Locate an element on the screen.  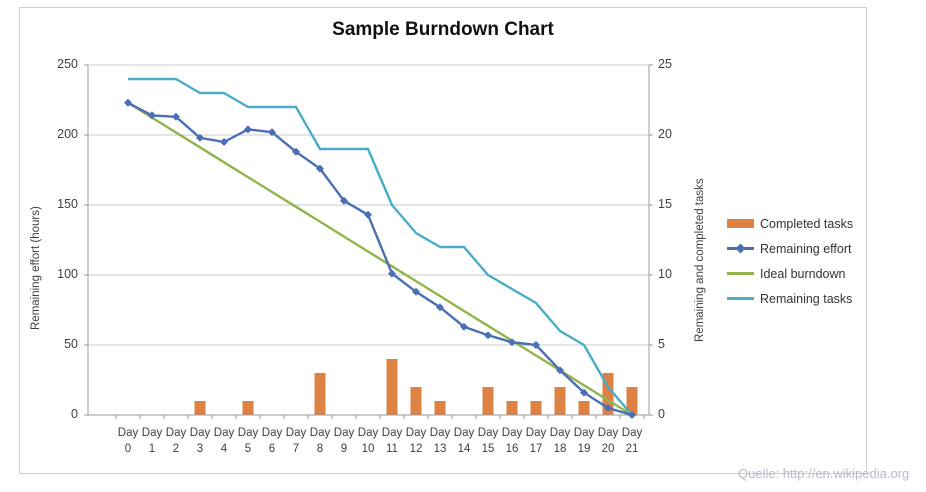
diamond-marker-icon is located at coordinates (740, 248).